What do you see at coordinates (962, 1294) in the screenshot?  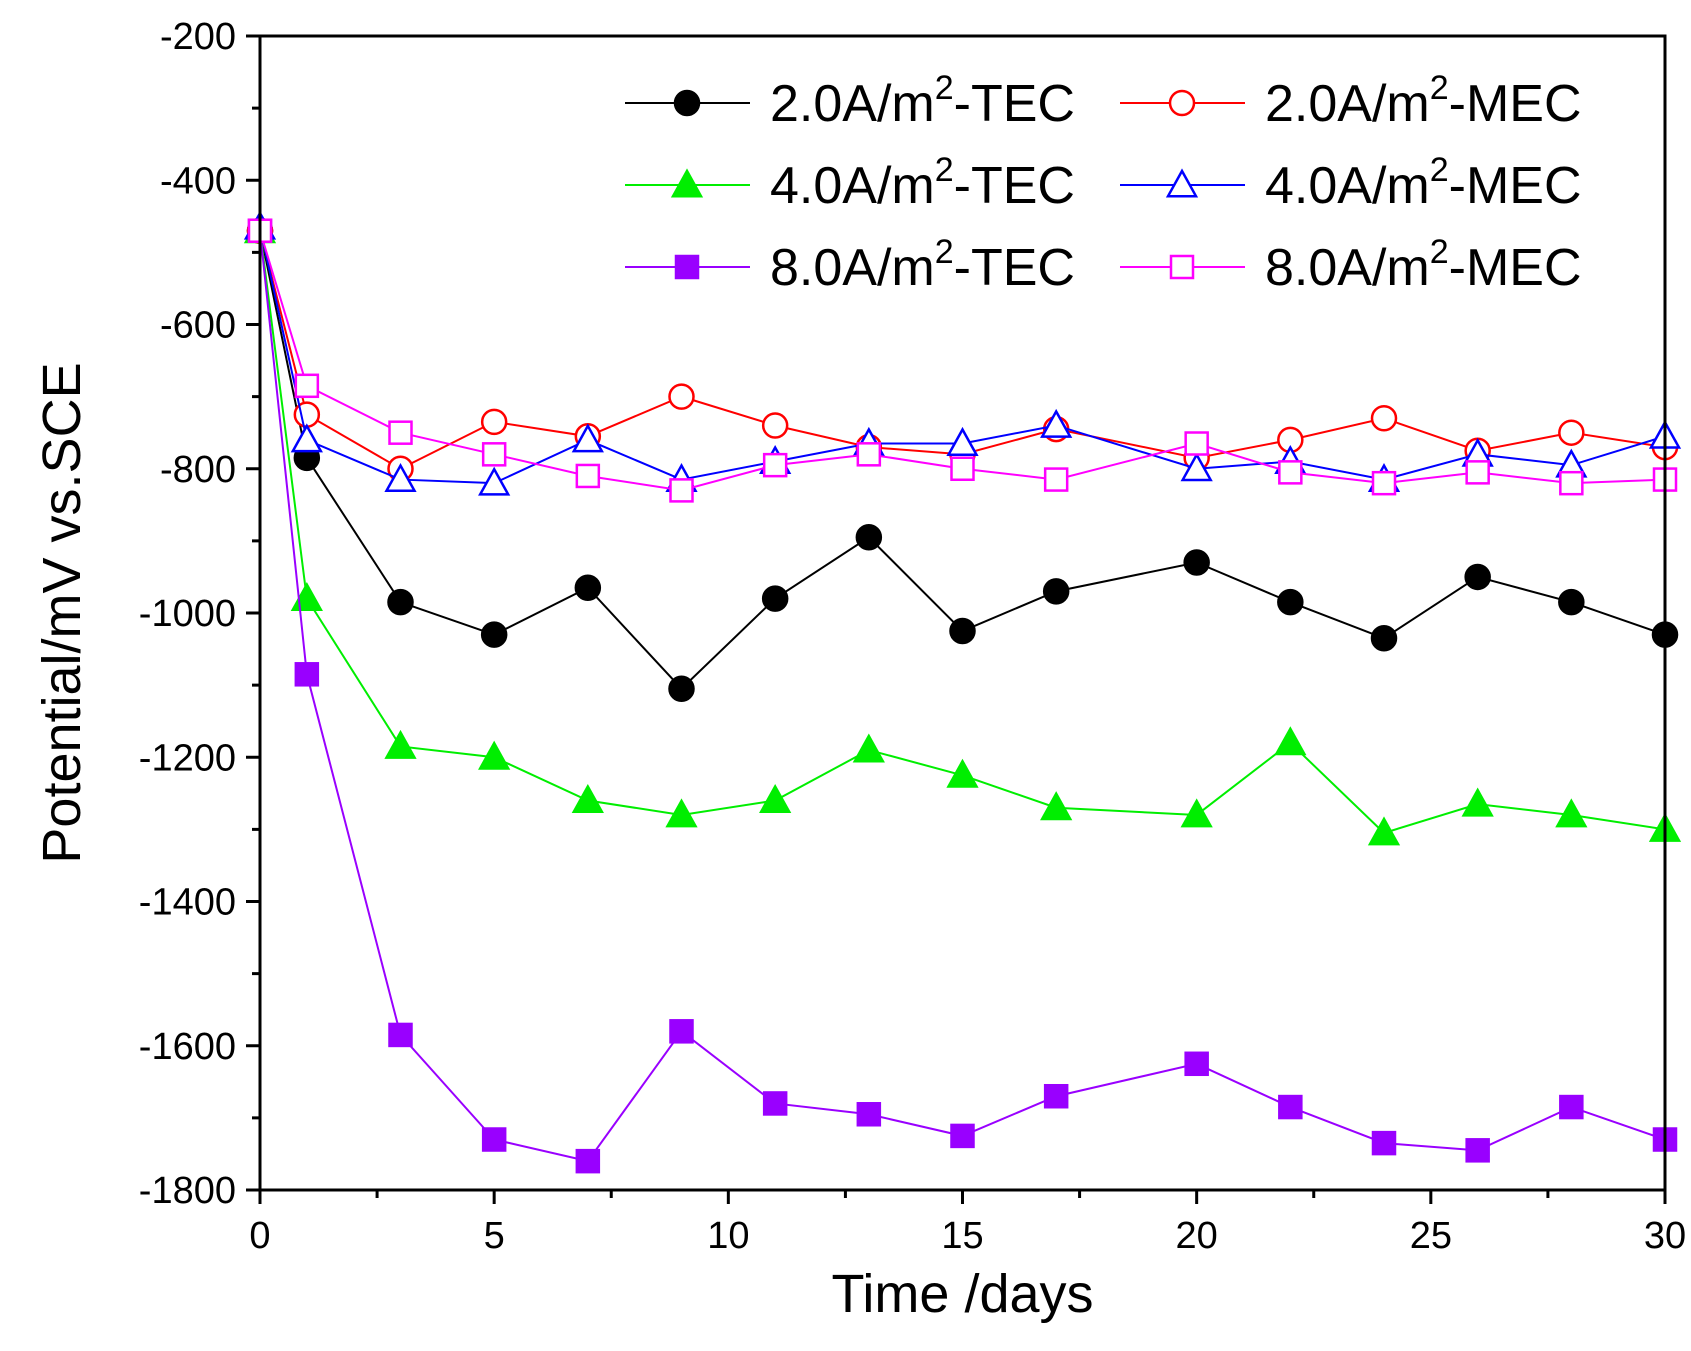 I see `x-axis-title: Time /days` at bounding box center [962, 1294].